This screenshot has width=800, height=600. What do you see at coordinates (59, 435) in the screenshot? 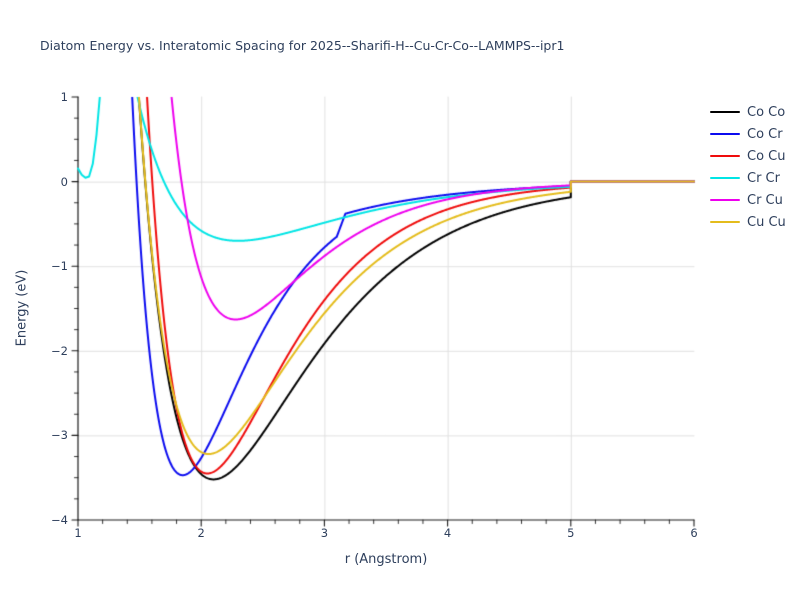
I see `y-tick-label: −3` at bounding box center [59, 435].